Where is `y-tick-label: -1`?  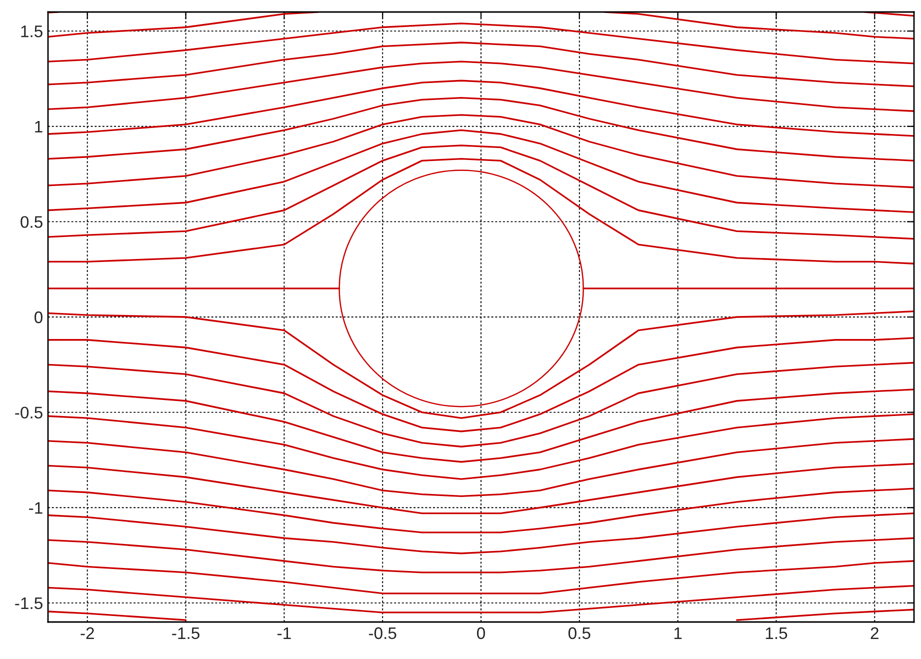
y-tick-label: -1 is located at coordinates (35, 508).